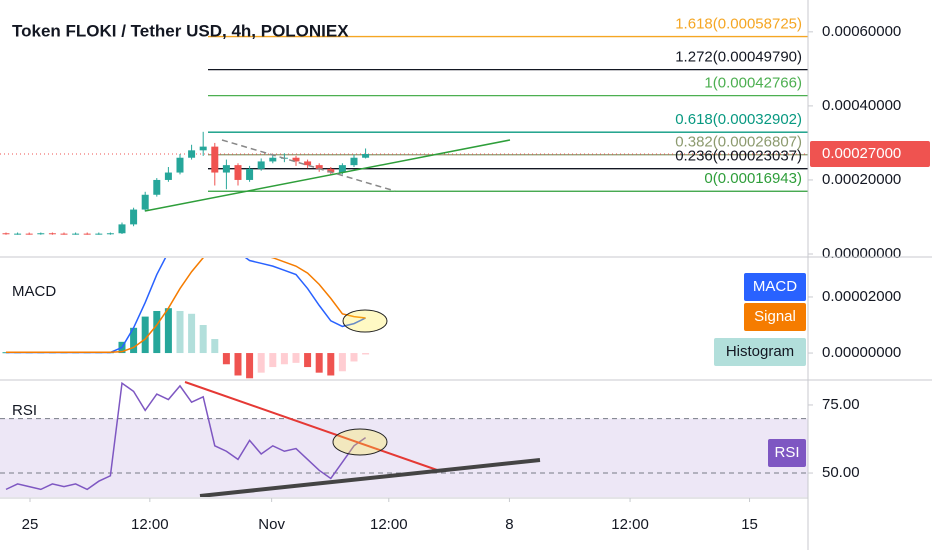 The width and height of the screenshot is (932, 550). Describe the element at coordinates (738, 57) in the screenshot. I see `fib-label: 1.272(0.00049790)` at that location.